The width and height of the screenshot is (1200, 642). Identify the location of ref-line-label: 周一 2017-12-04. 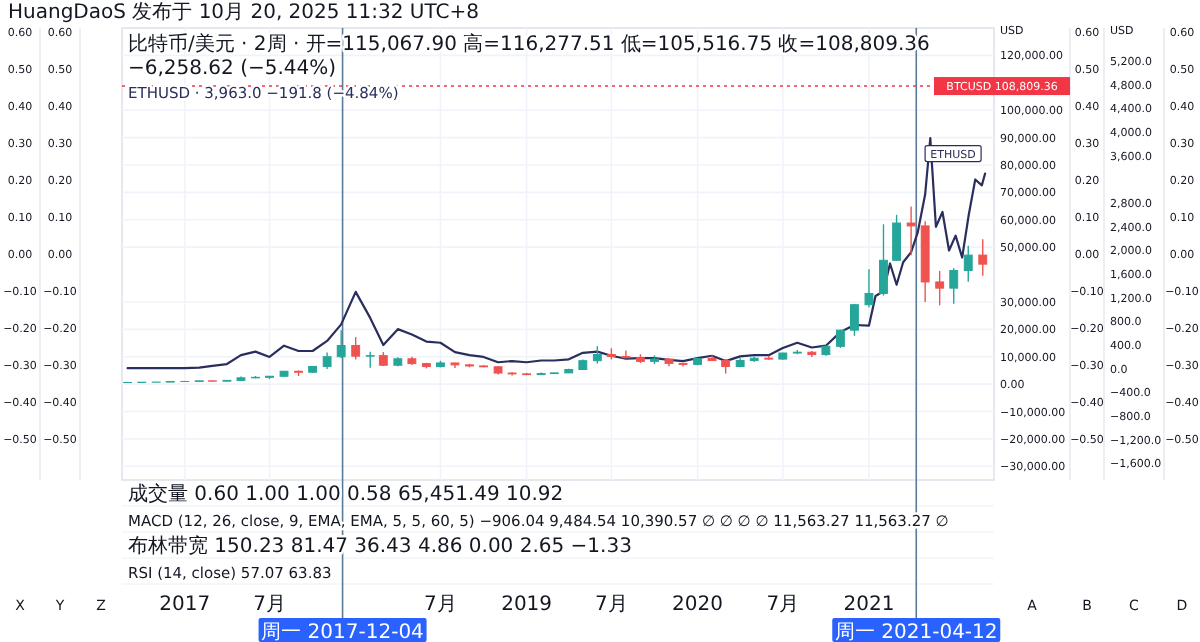
(342, 632).